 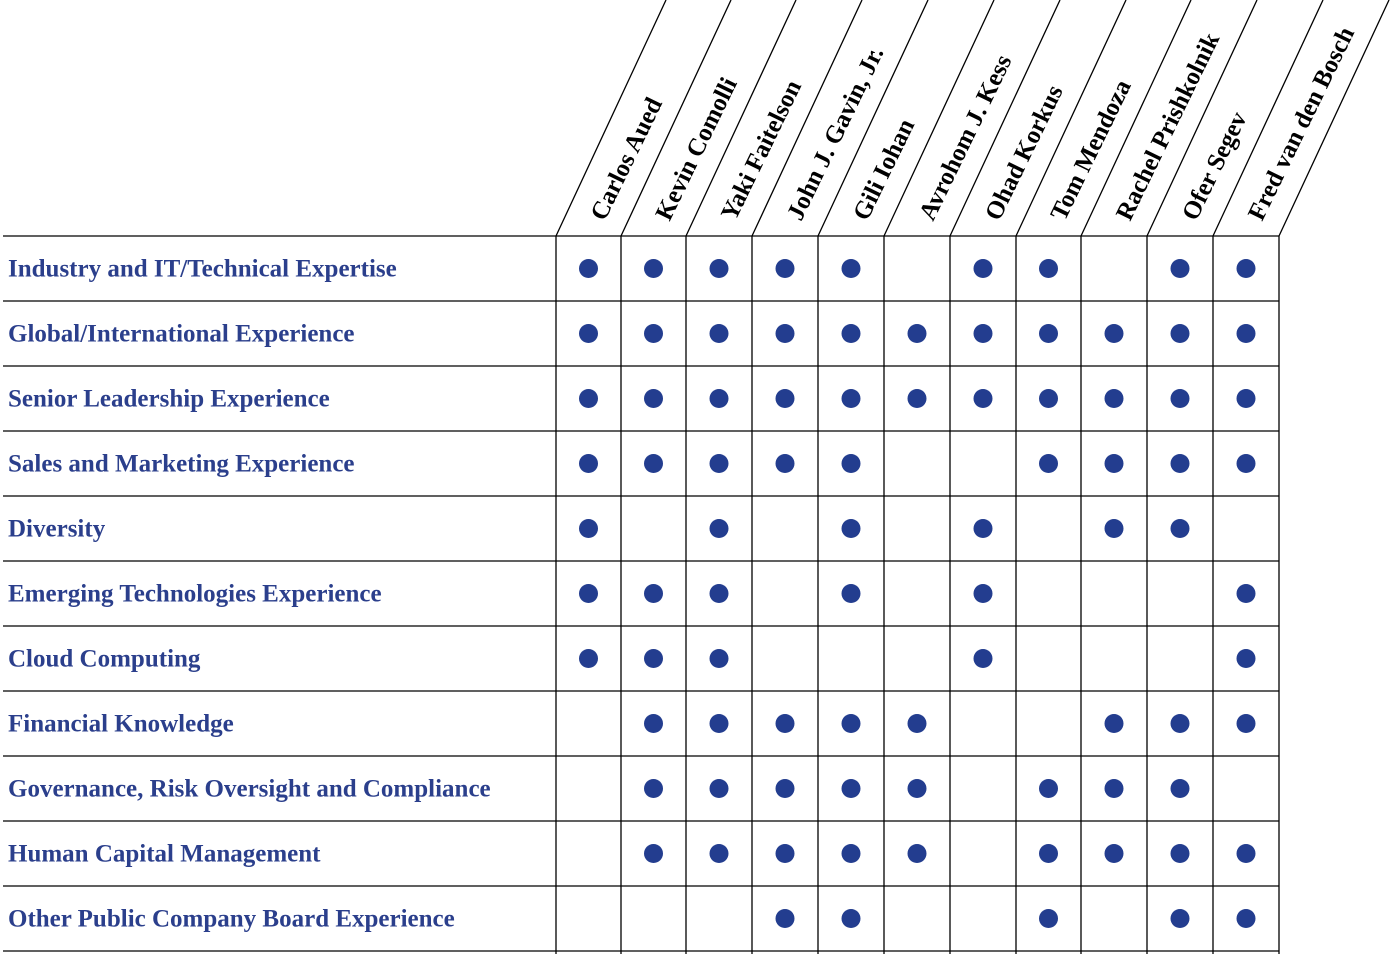 I want to click on skill-label: Cloud Computing, so click(x=104, y=659).